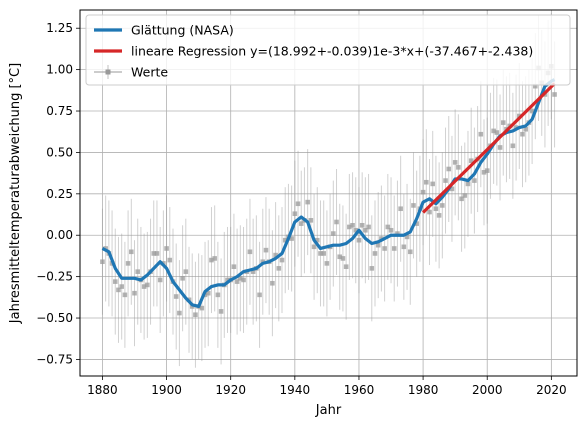 This screenshot has width=587, height=432. What do you see at coordinates (59, 28) in the screenshot?
I see `y-tick-label: 1.25` at bounding box center [59, 28].